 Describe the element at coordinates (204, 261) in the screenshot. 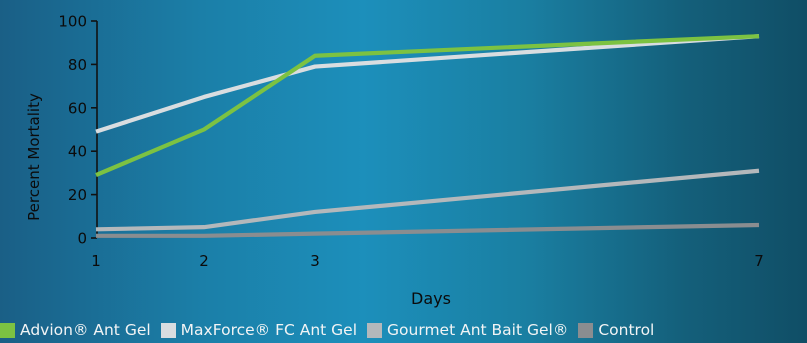

I see `x-tick-label: 2` at that location.